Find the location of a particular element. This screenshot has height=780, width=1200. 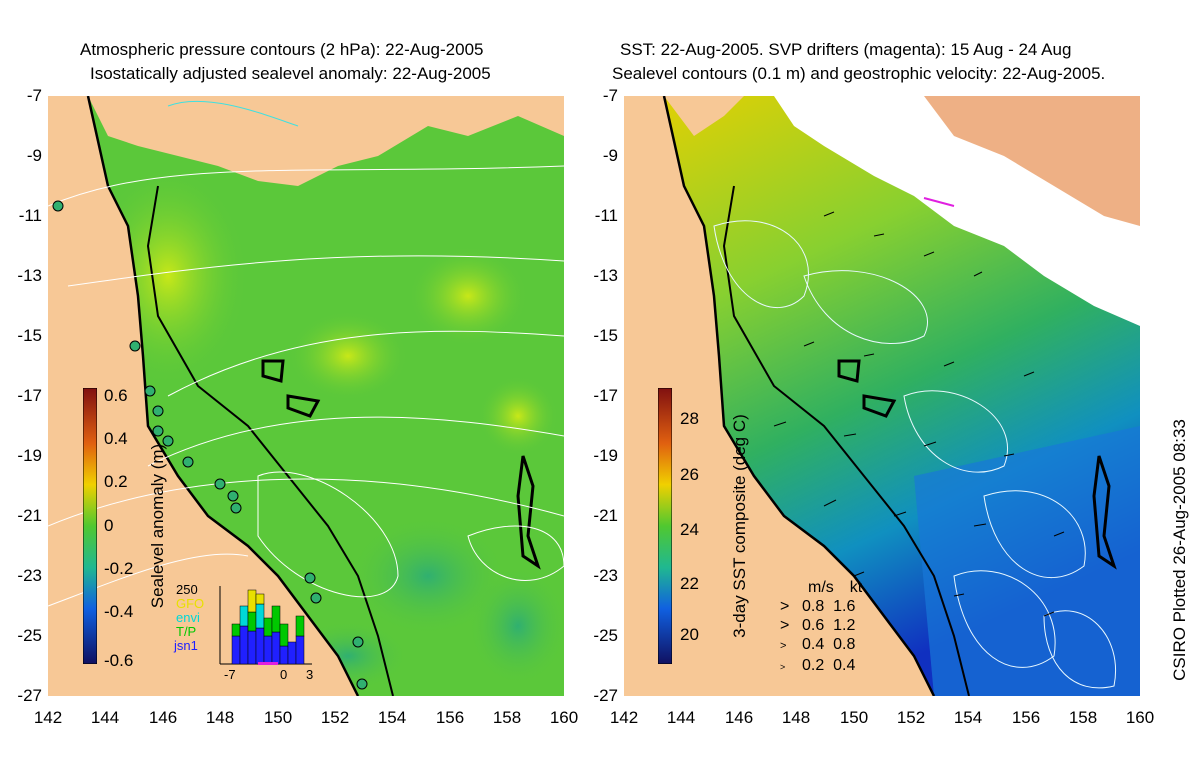

left-y-tick: -11 is located at coordinates (30, 215).